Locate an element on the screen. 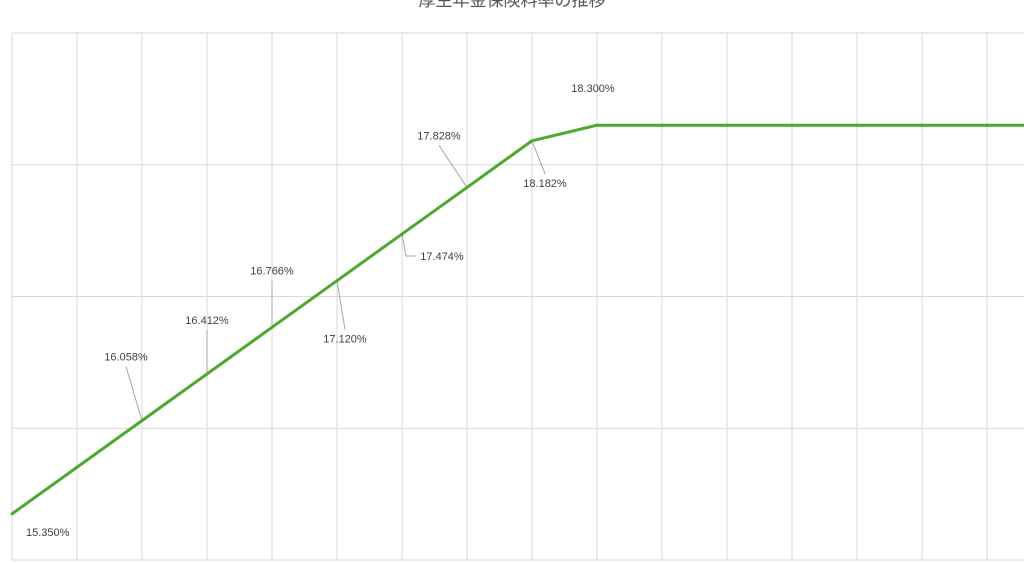  data-label: 18.182% is located at coordinates (545, 184).